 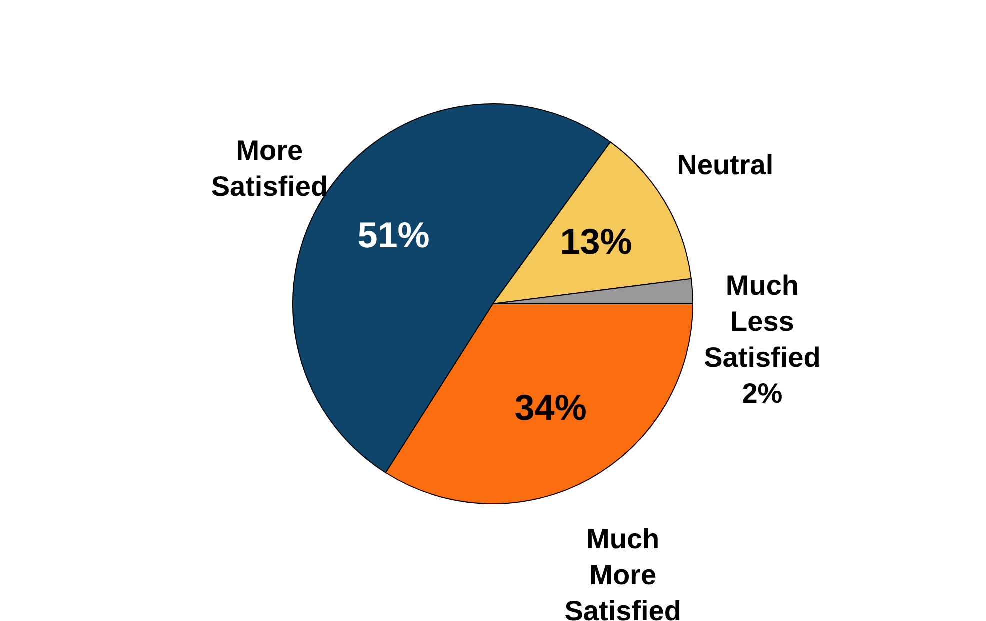 What do you see at coordinates (725, 165) in the screenshot?
I see `slice-label: Neutral` at bounding box center [725, 165].